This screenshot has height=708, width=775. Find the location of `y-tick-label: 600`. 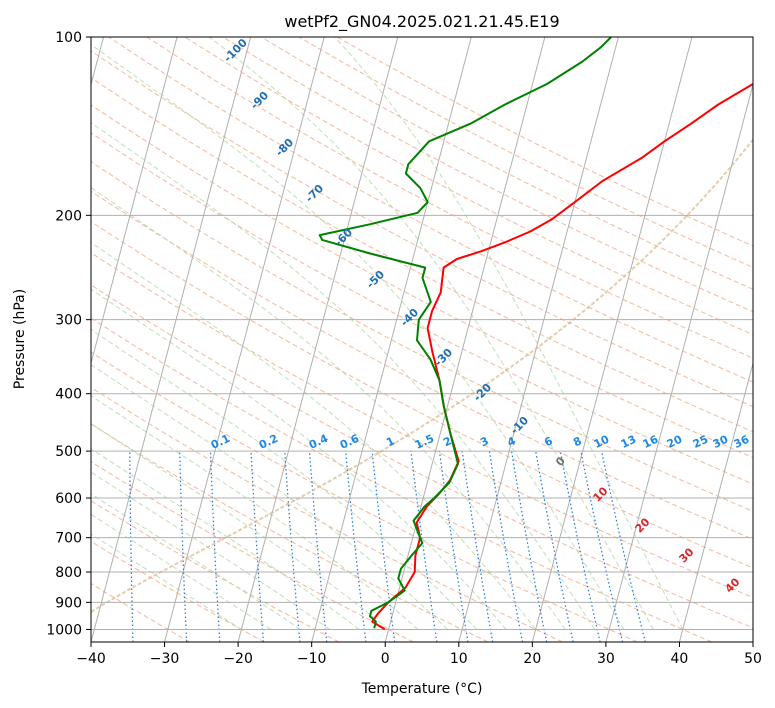

y-tick-label: 600 is located at coordinates (68, 499).